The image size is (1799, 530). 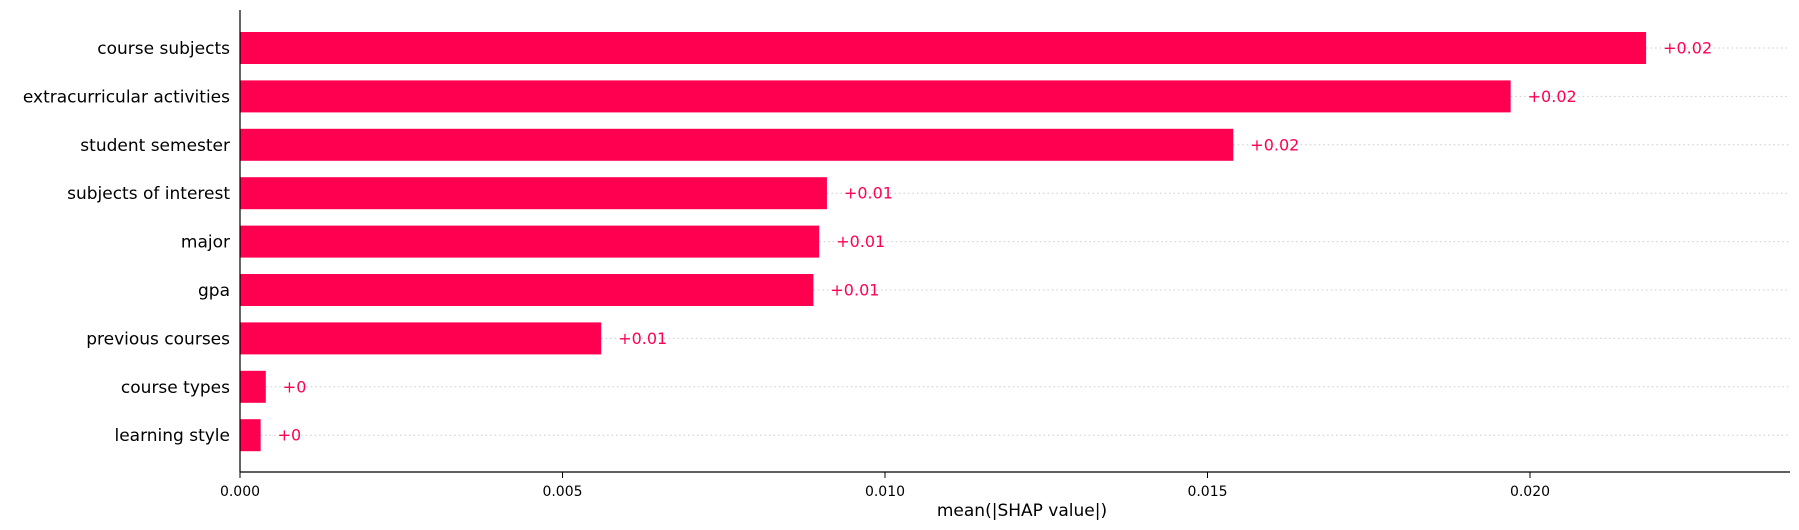 I want to click on category-label: previous courses, so click(x=158, y=339).